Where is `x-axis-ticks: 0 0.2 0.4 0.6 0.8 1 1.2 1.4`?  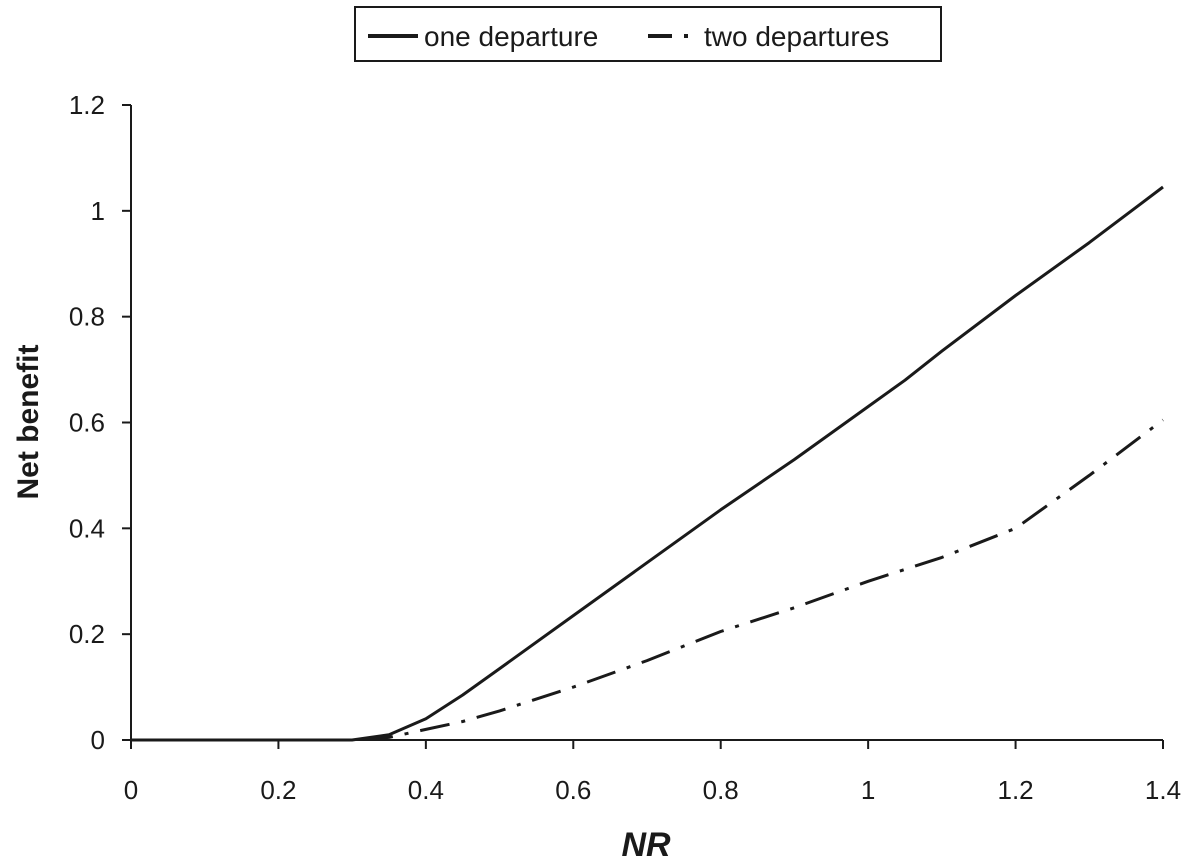
x-axis-ticks: 0 0.2 0.4 0.6 0.8 1 1.2 1.4 is located at coordinates (652, 772).